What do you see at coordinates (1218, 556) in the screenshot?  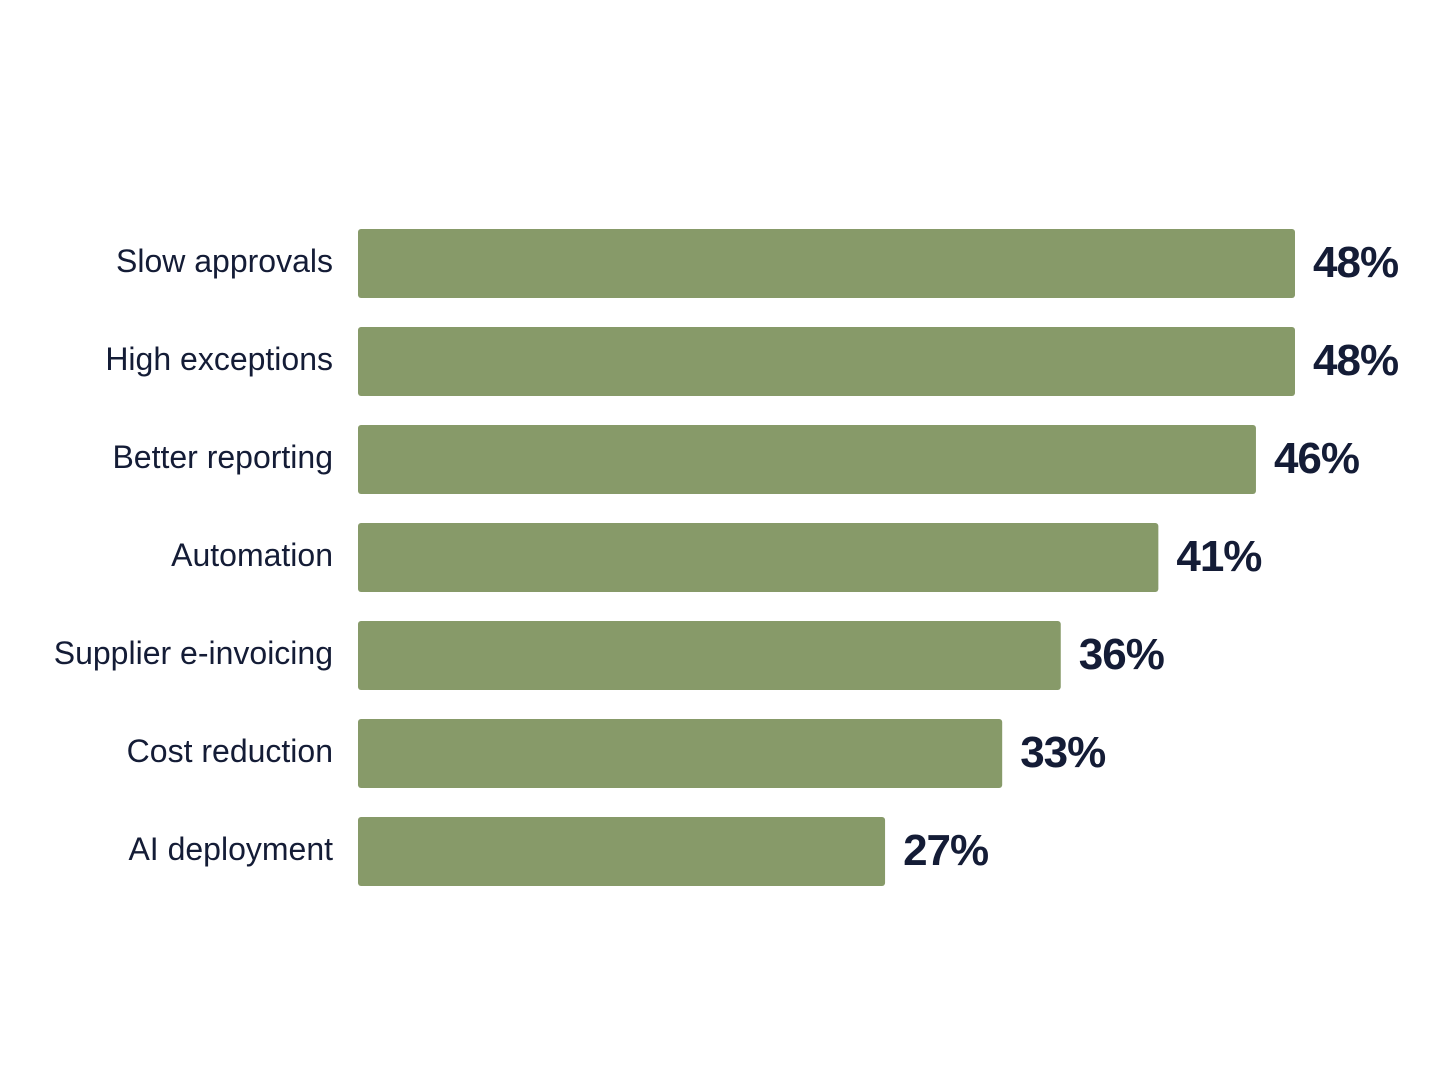 I see `value-label: 41%` at bounding box center [1218, 556].